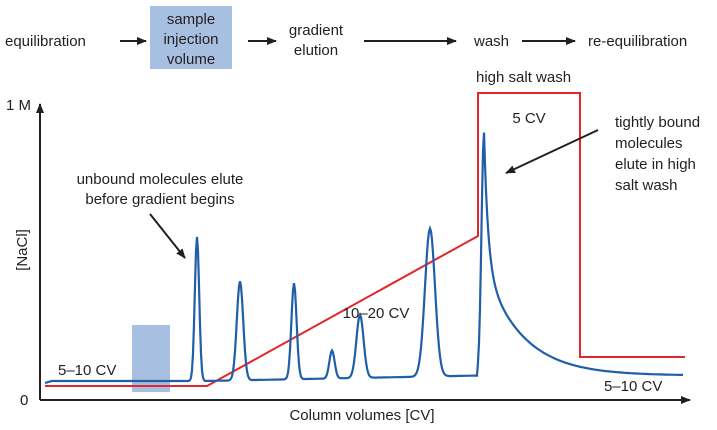 This screenshot has width=717, height=430. Describe the element at coordinates (167, 236) in the screenshot. I see `unbound-arrow` at that location.